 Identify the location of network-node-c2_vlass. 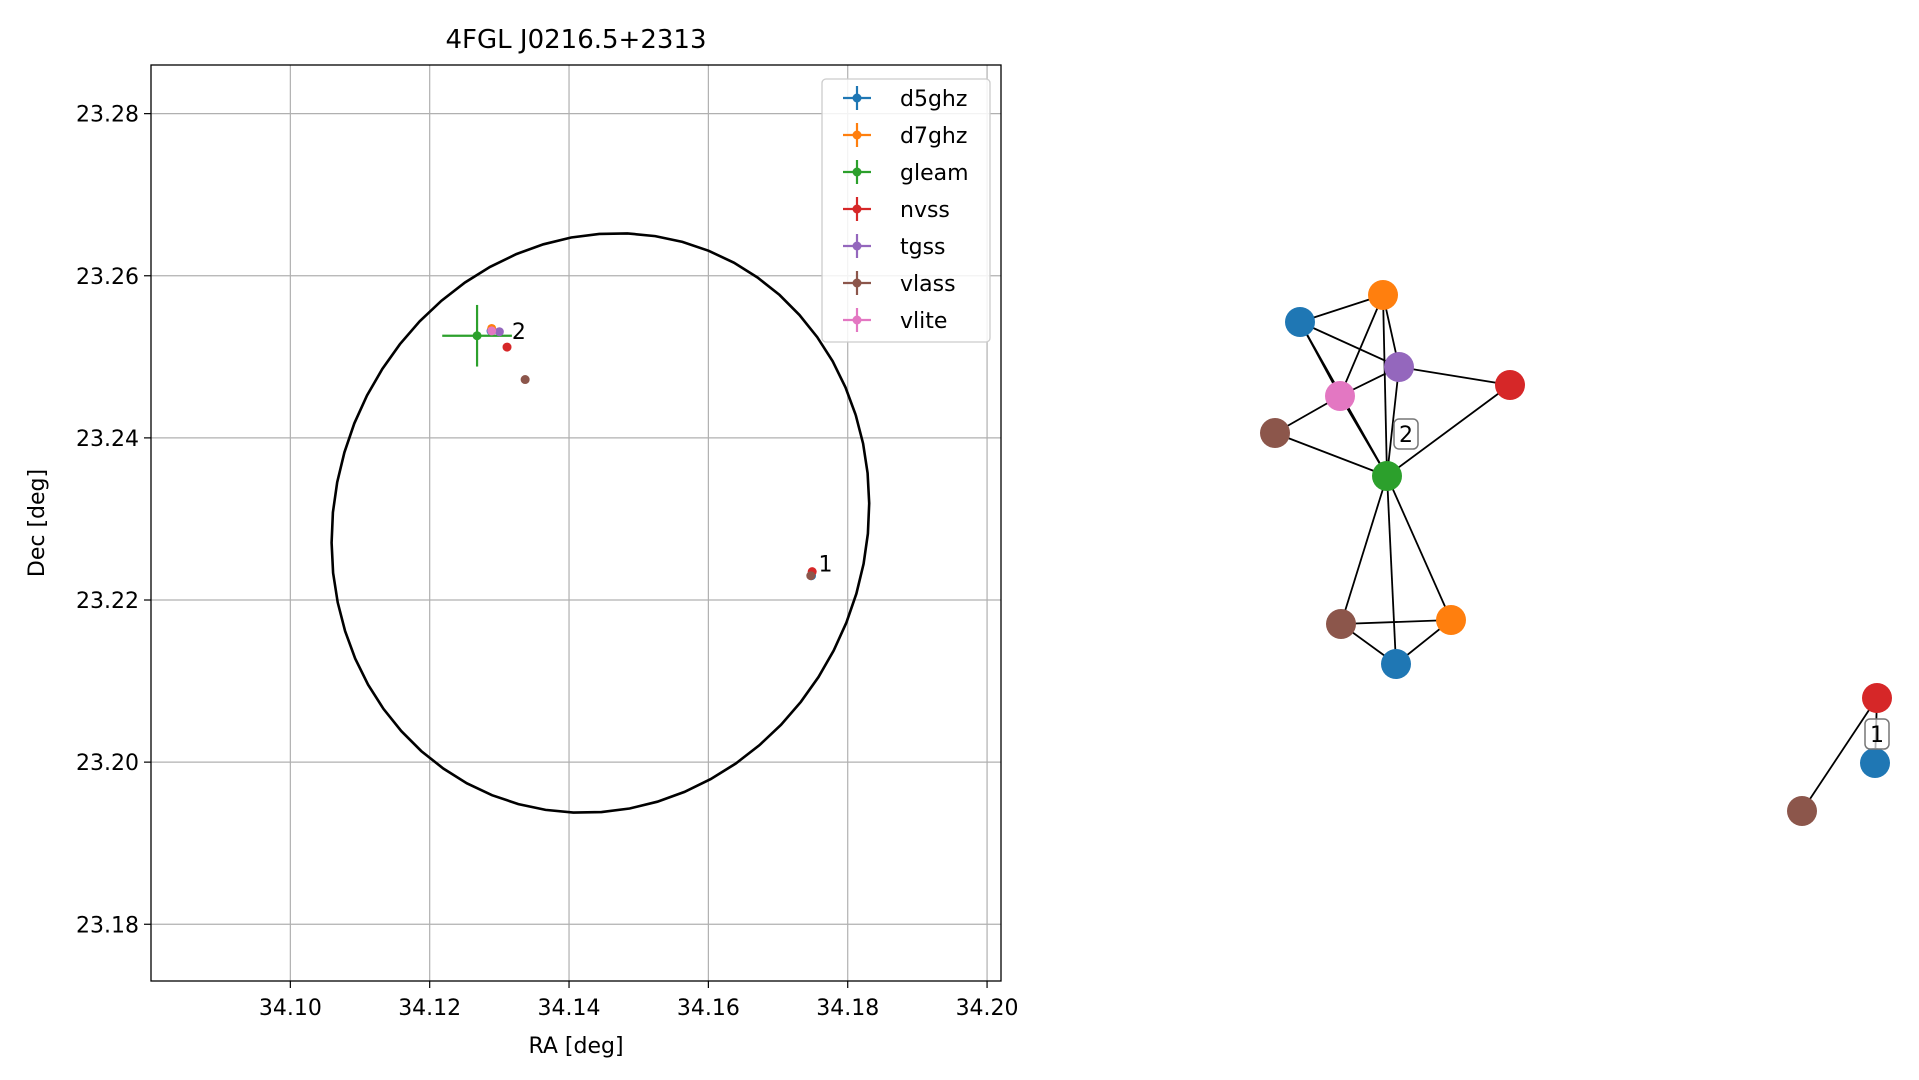
(1275, 433).